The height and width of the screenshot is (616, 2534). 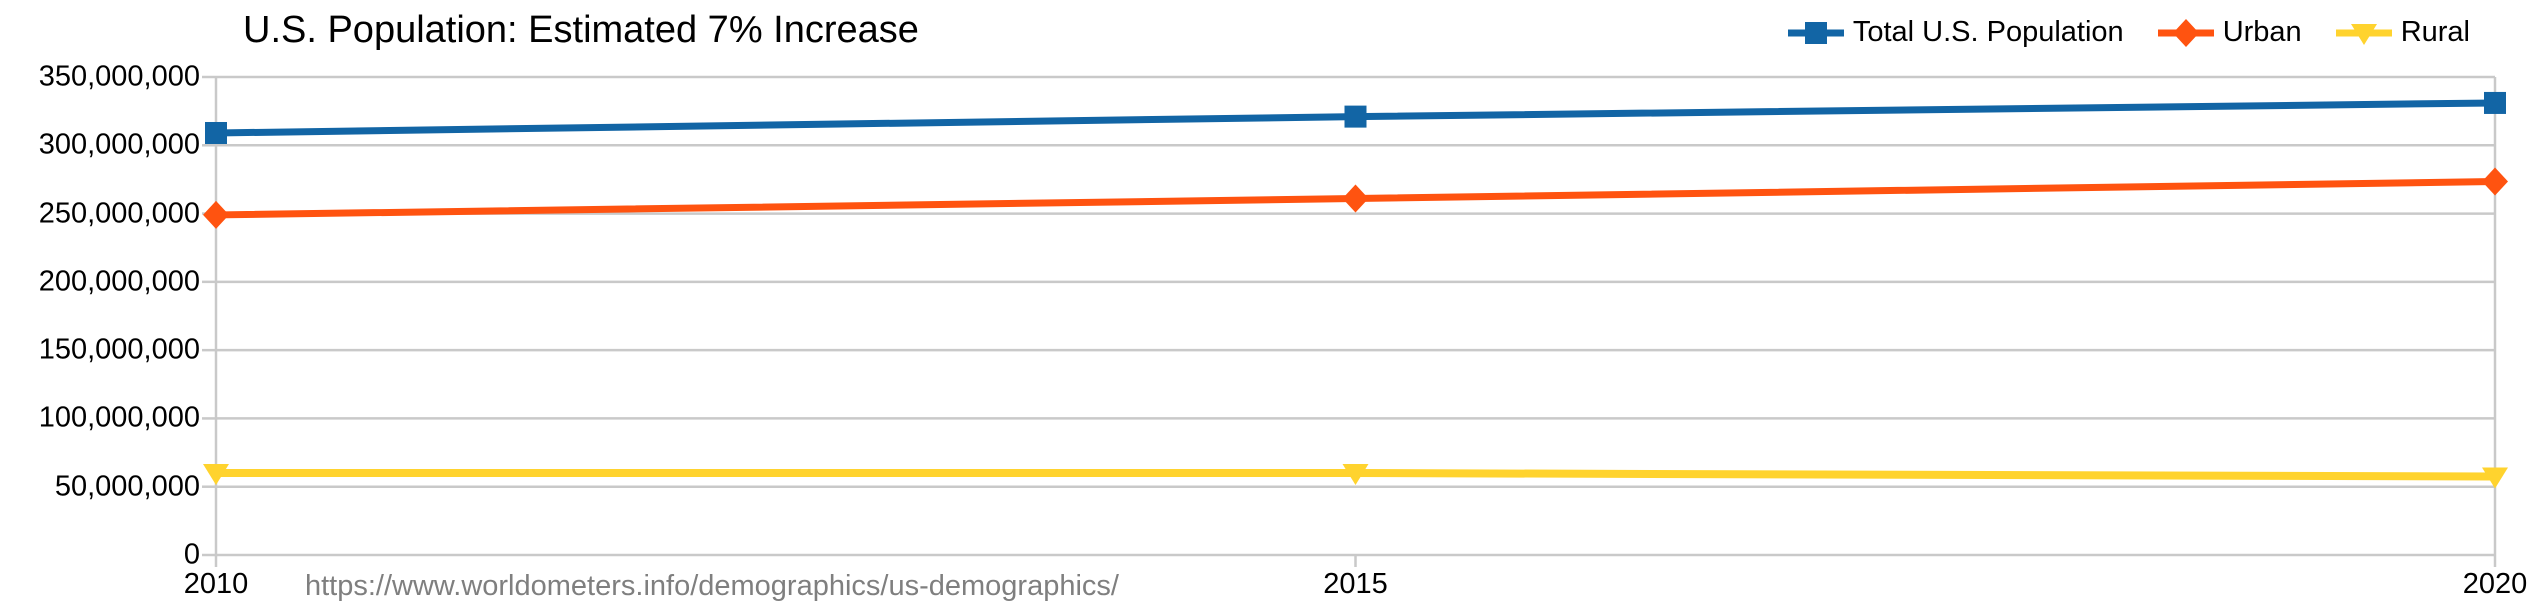 What do you see at coordinates (581, 30) in the screenshot?
I see `chart-title: U.S. Population: Estimated 7% Increase` at bounding box center [581, 30].